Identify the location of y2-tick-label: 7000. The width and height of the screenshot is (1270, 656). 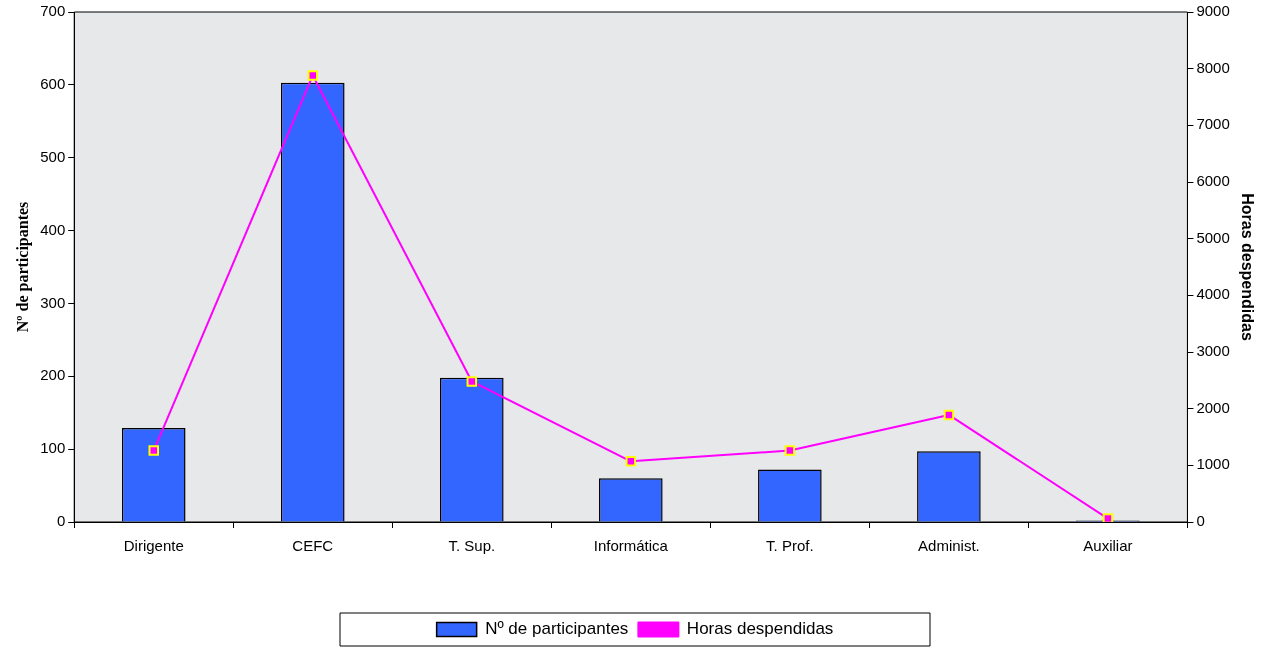
(1213, 124).